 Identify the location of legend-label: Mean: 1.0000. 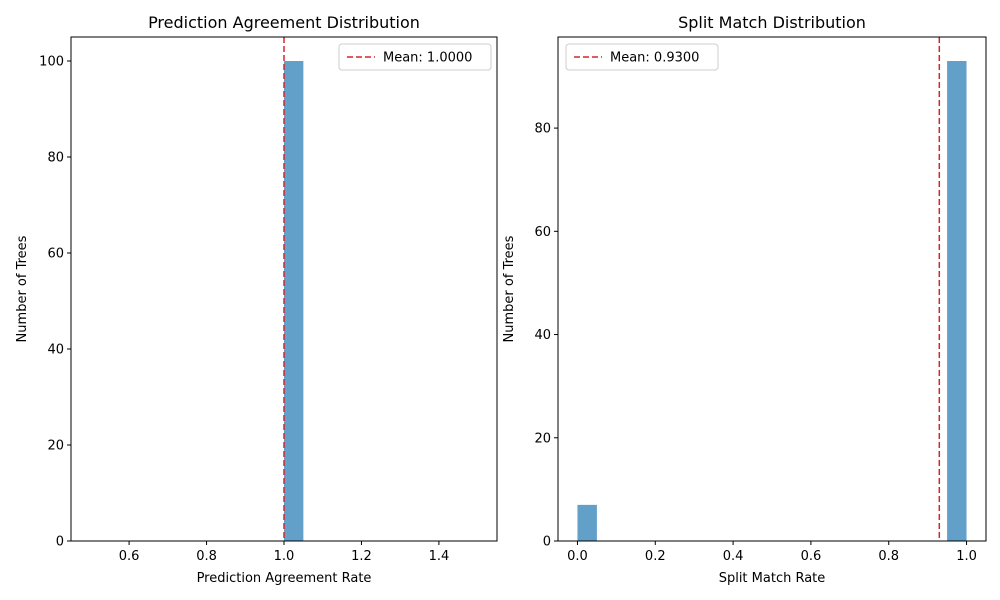
(427, 58).